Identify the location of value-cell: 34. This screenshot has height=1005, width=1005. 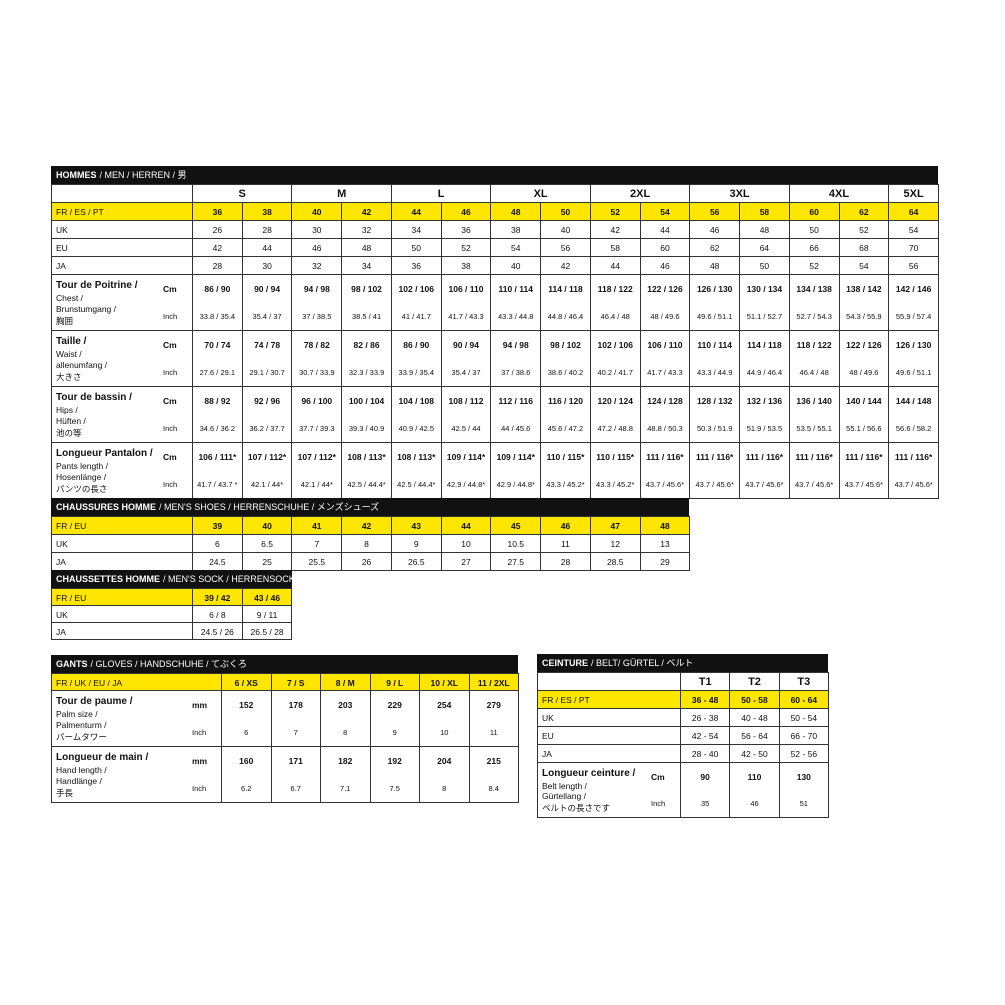
(366, 265).